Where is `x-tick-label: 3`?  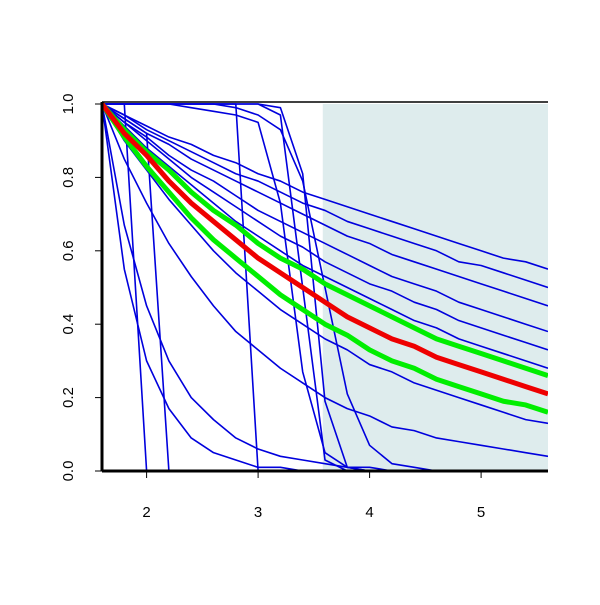
x-tick-label: 3 is located at coordinates (258, 512).